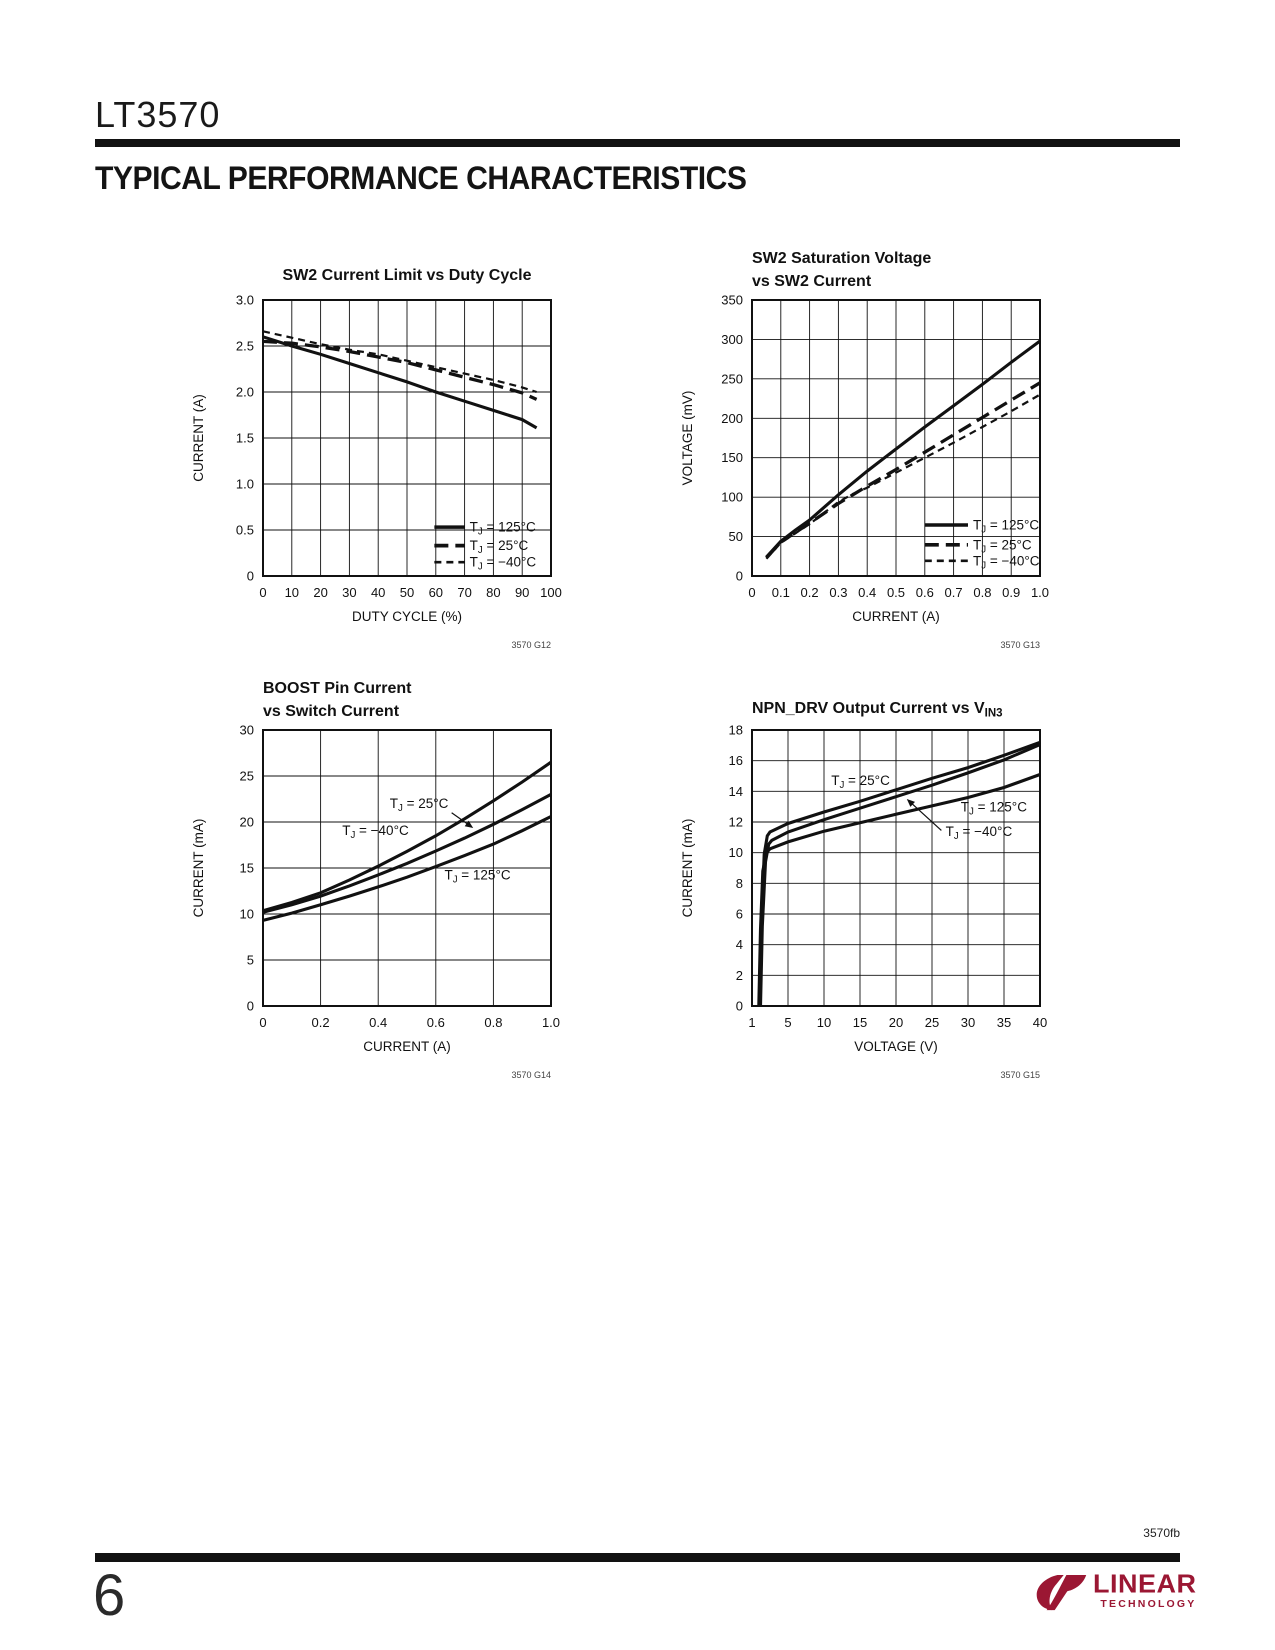 This screenshot has height=1650, width=1275. Describe the element at coordinates (1145, 1584) in the screenshot. I see `logo-brand: LINEAR` at that location.